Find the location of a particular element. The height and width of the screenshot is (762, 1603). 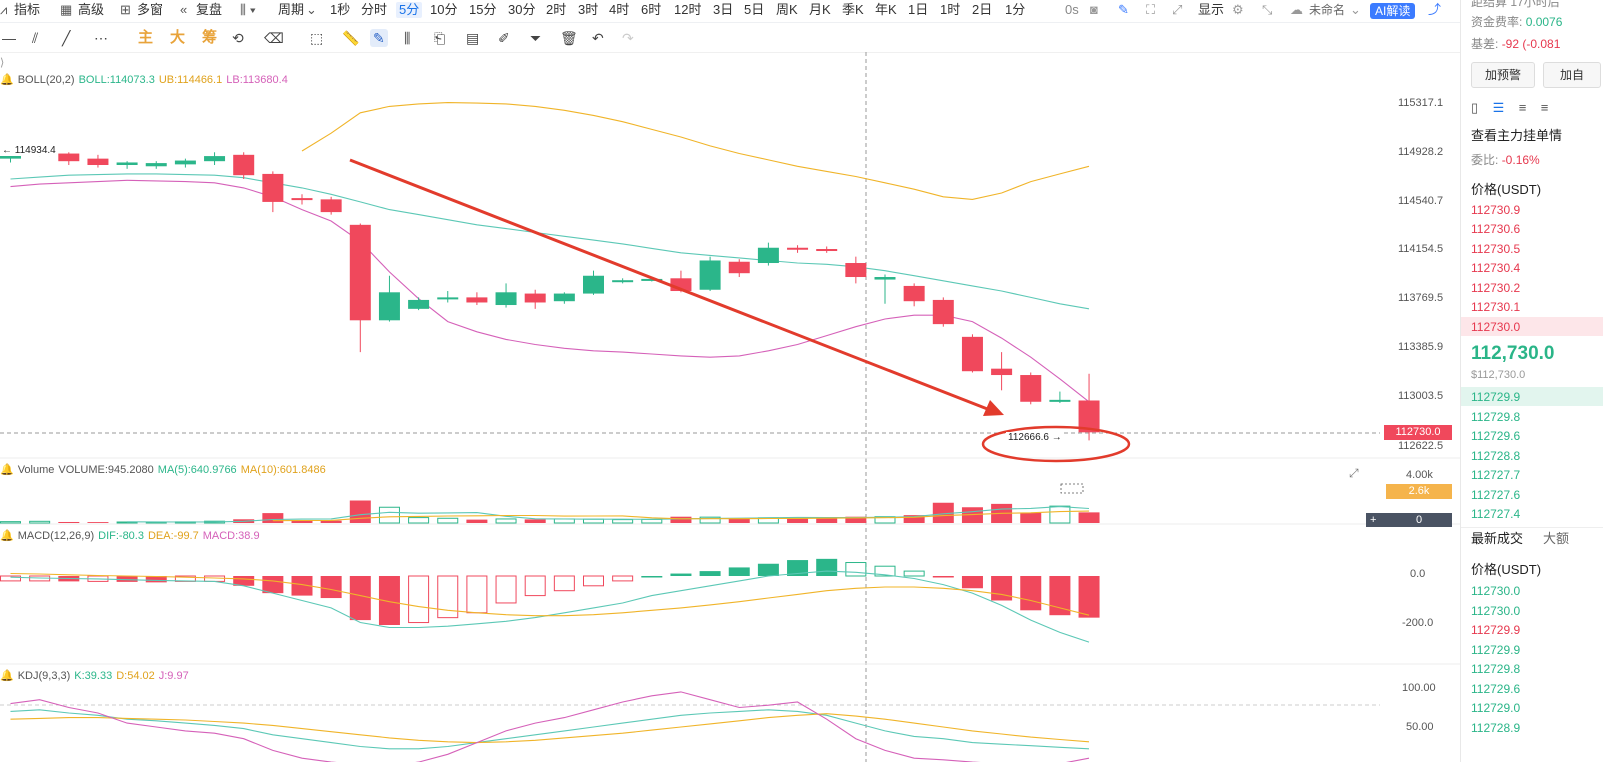

toolbar-item-multiwindow: 多窗 is located at coordinates (150, 9).